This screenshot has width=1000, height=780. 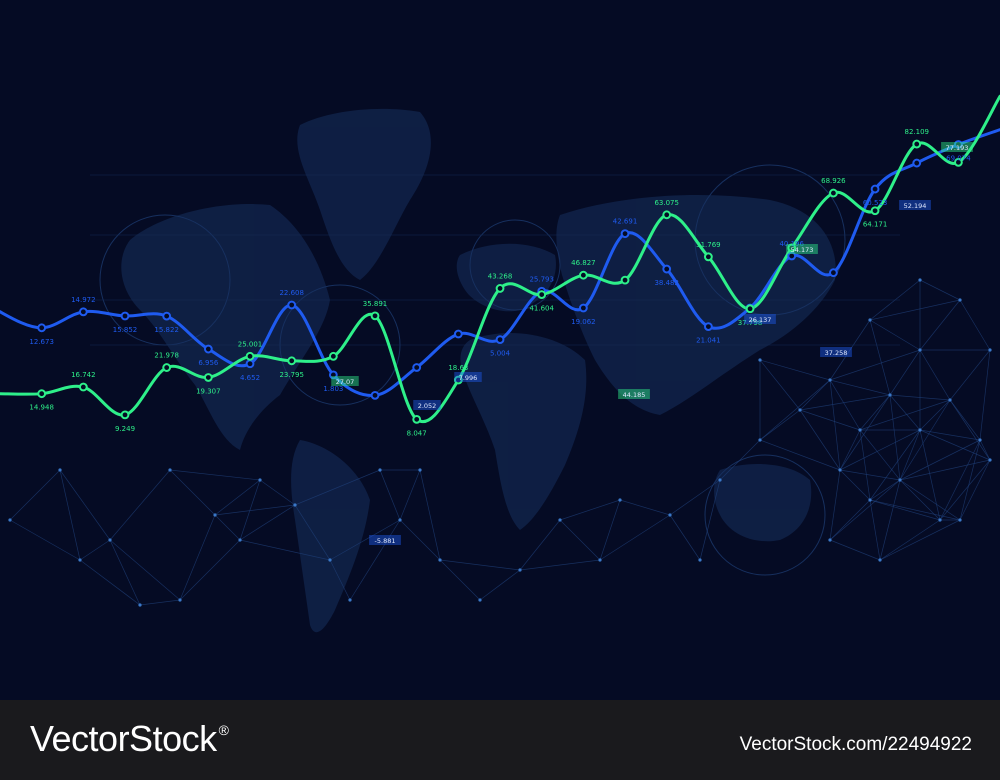 What do you see at coordinates (208, 363) in the screenshot?
I see `series-1-data-label: 6.956` at bounding box center [208, 363].